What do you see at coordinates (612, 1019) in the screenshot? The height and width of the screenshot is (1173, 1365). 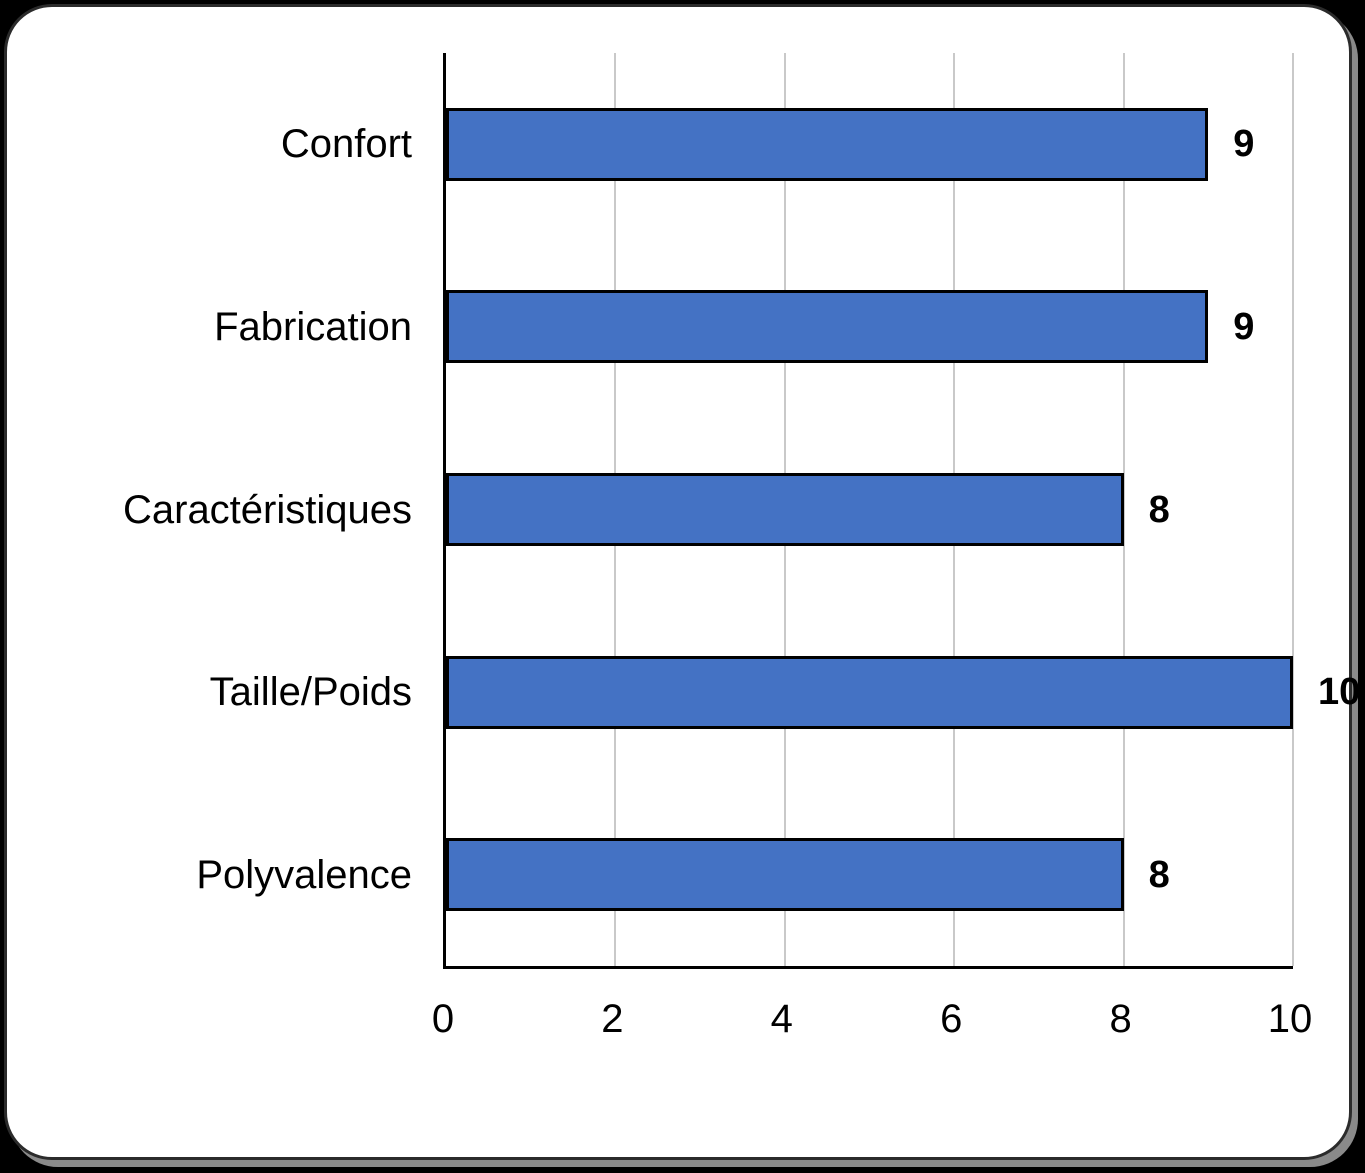 I see `x-tick-label: 2` at bounding box center [612, 1019].